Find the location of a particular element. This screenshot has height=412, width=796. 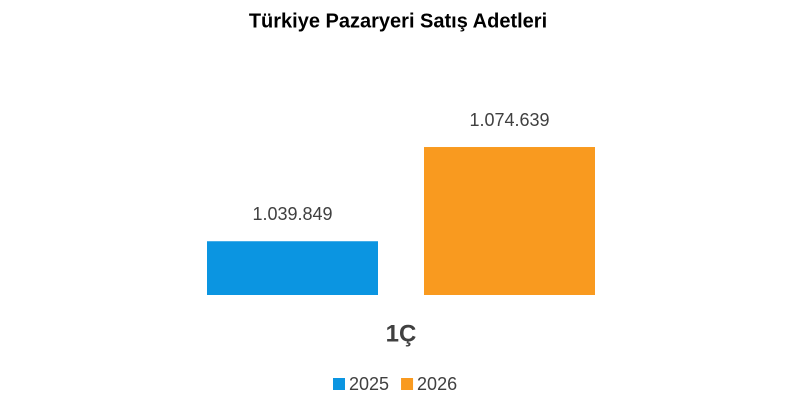

data-label: 1.039.849 is located at coordinates (292, 214).